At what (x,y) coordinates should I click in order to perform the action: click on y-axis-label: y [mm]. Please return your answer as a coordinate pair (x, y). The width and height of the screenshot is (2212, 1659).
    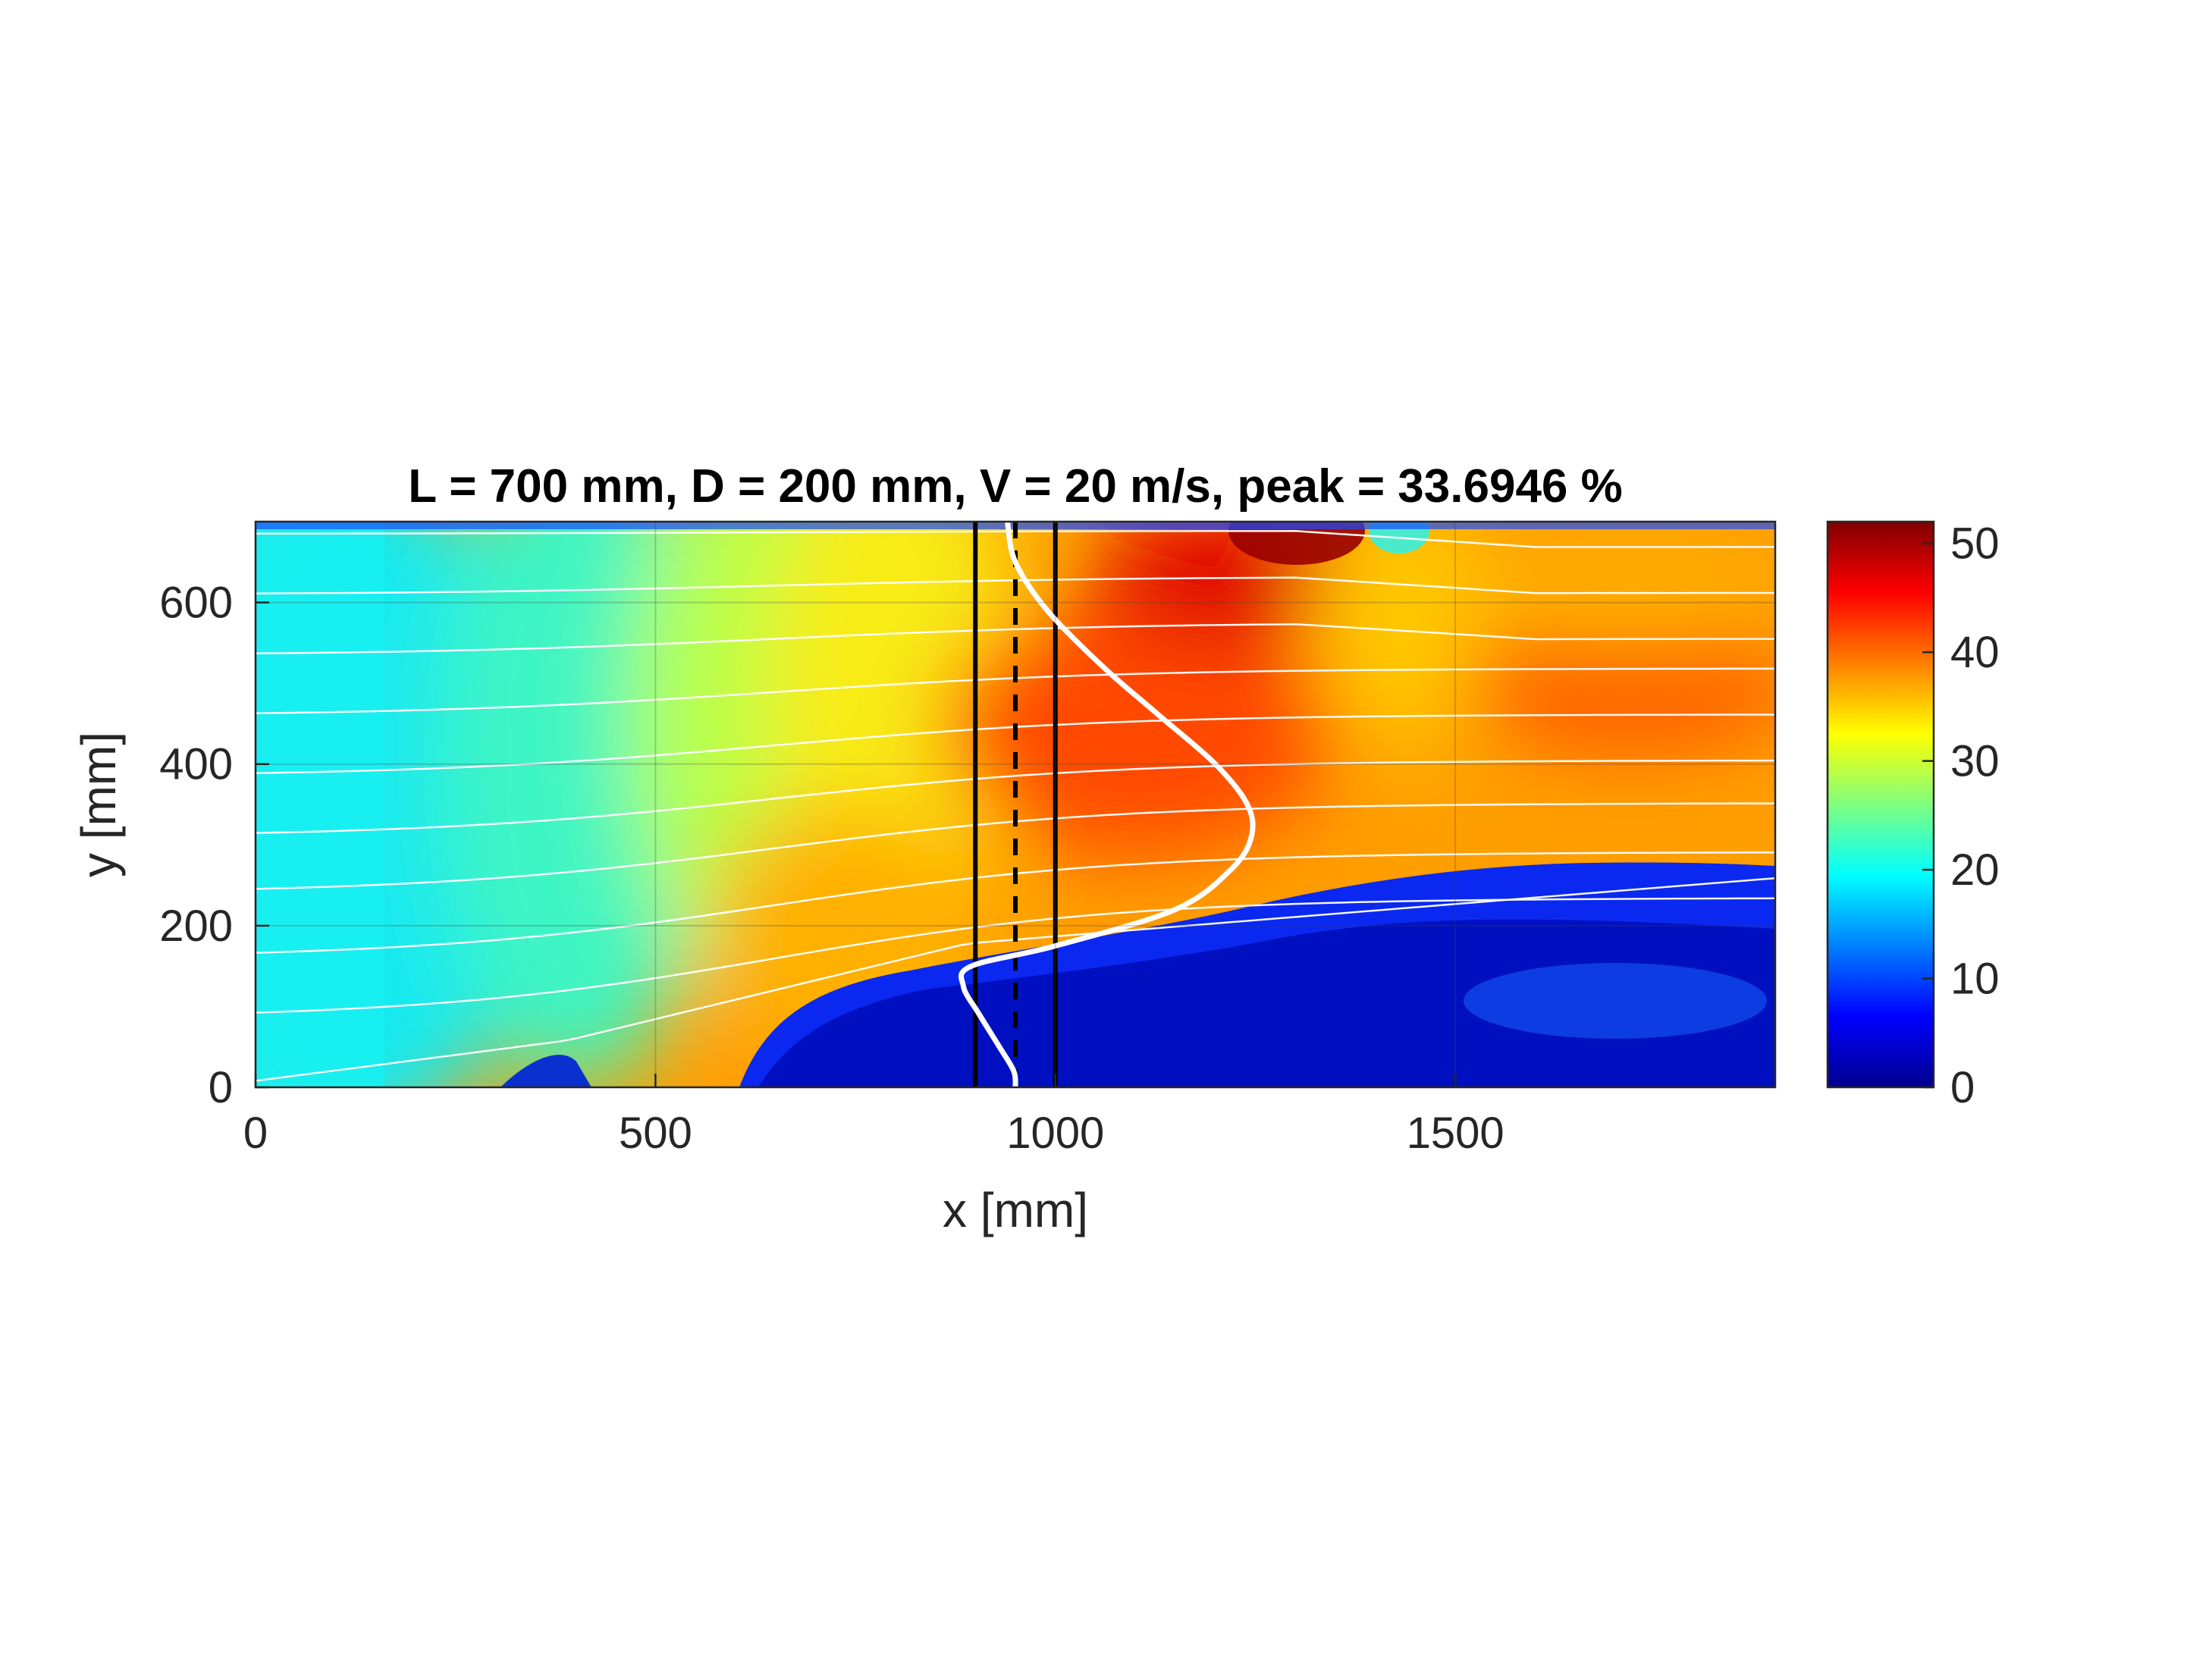
    Looking at the image, I should click on (98, 805).